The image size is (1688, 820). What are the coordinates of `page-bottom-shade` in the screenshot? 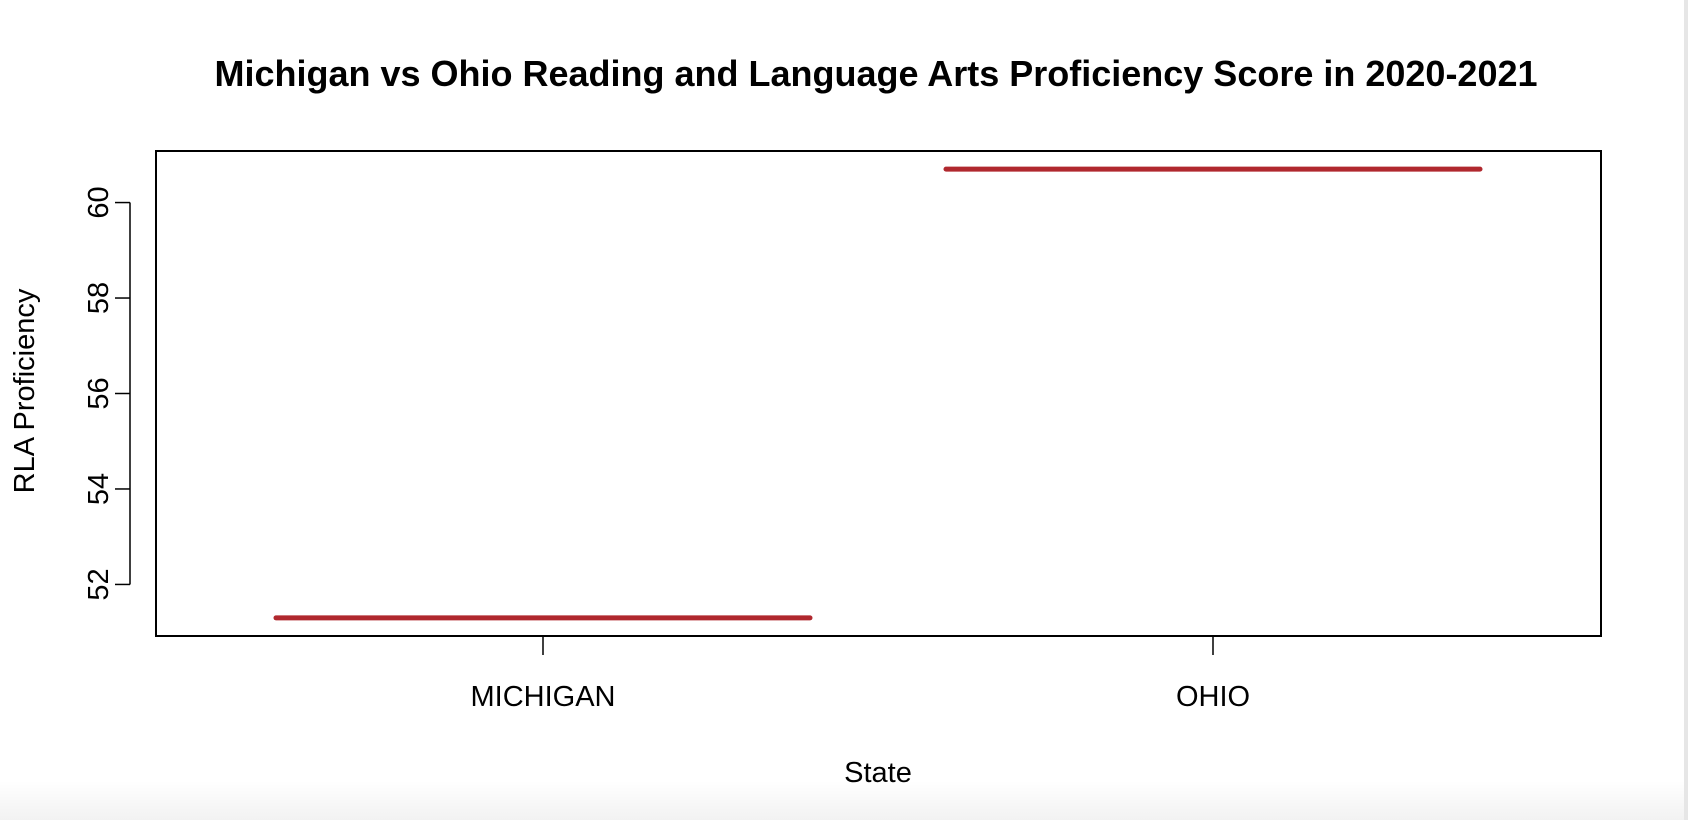 It's located at (844, 800).